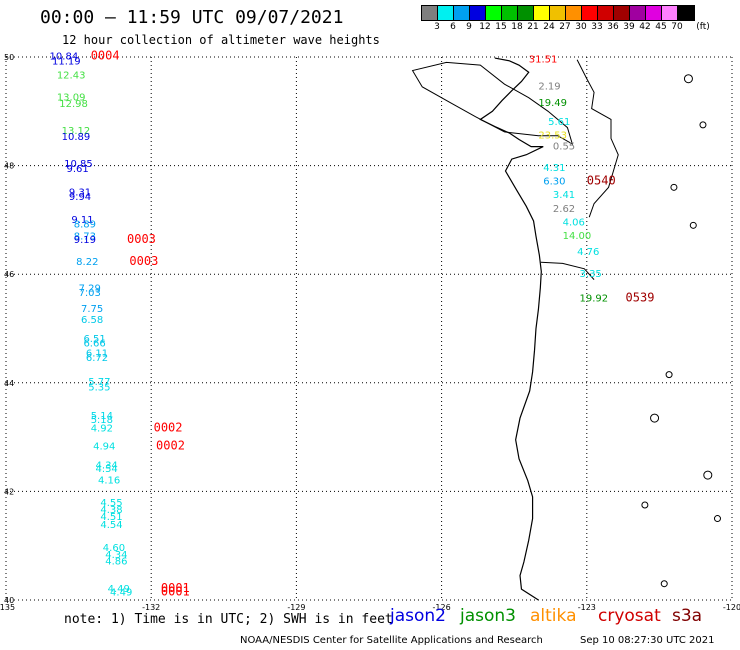 The image size is (740, 650). I want to click on latitude-label: 44, so click(9, 383).